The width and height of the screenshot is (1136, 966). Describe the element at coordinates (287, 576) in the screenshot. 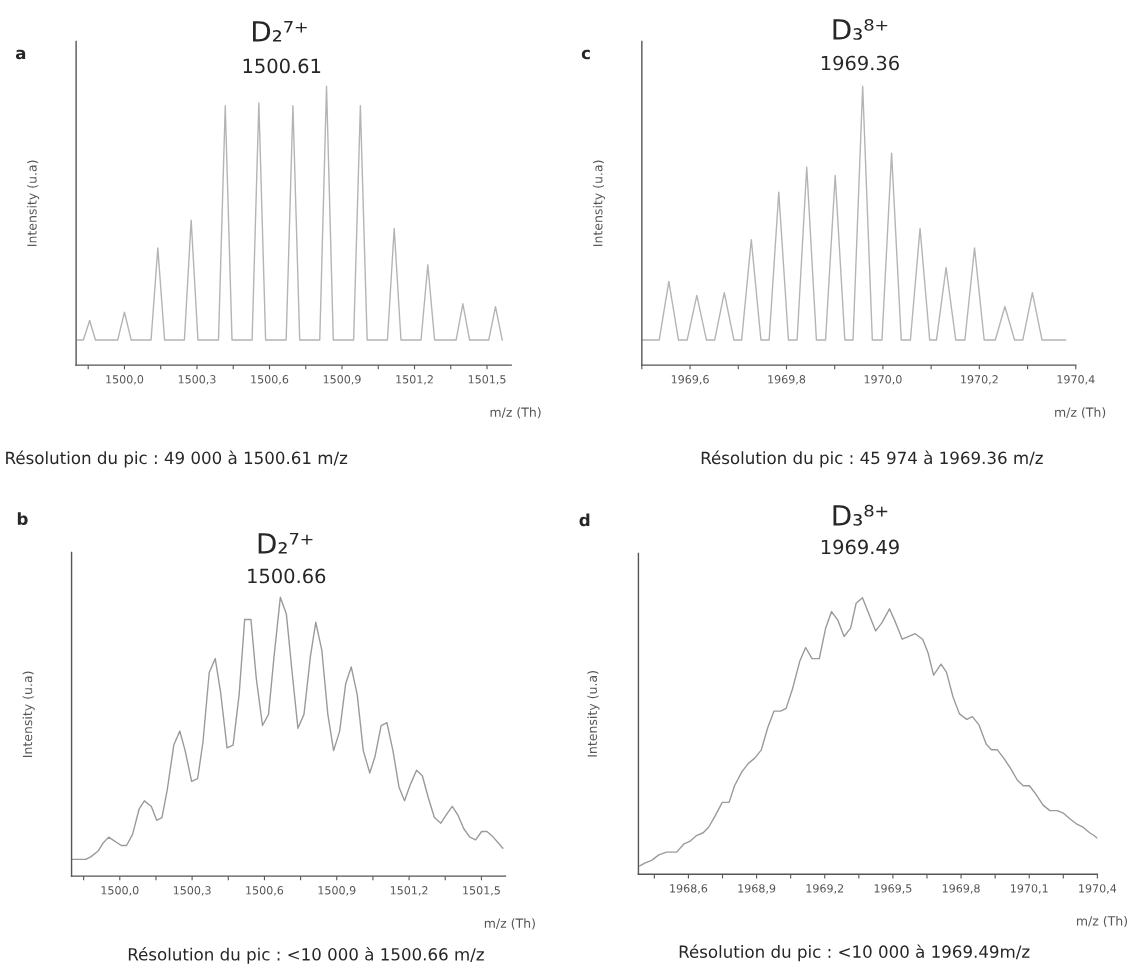

I see `chart-subtitle: 1500.66` at that location.